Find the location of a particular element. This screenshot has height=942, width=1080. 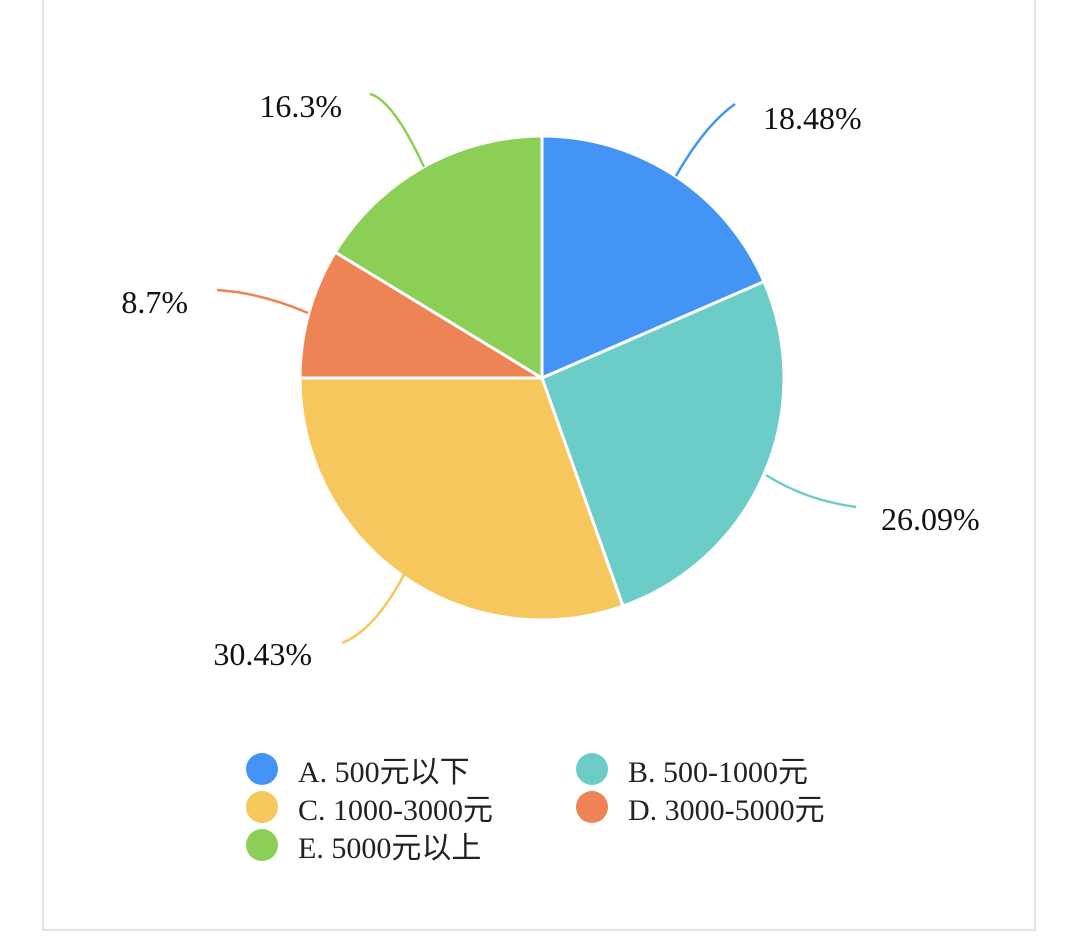

slice-label-a: 18.48% is located at coordinates (812, 118).